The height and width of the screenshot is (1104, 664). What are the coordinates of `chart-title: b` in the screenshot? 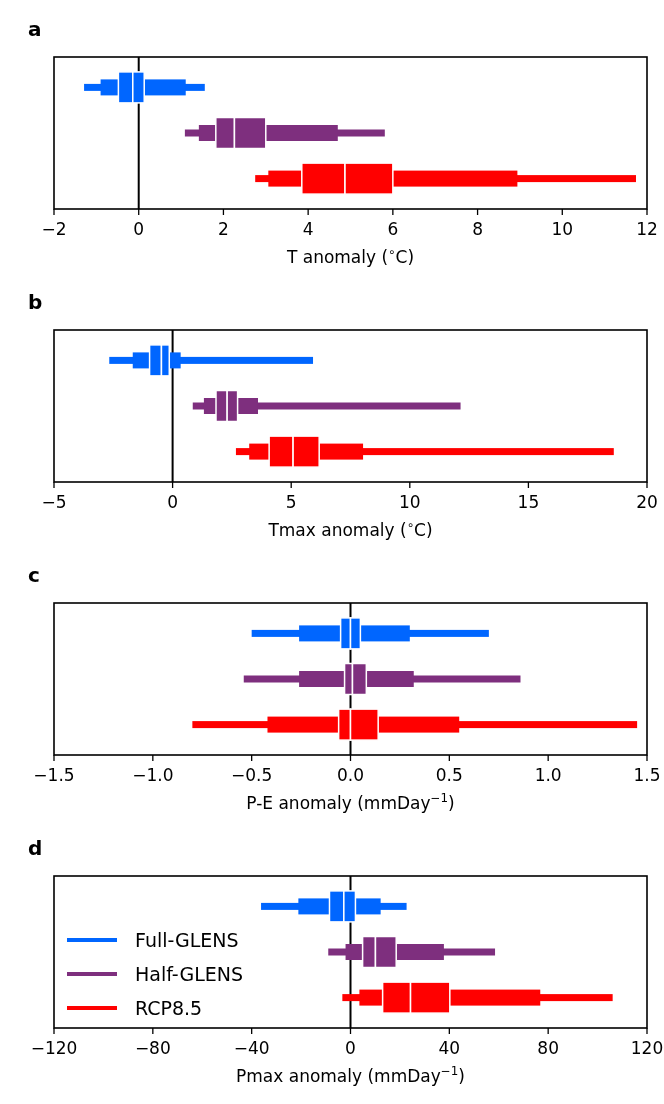 It's located at (35, 302).